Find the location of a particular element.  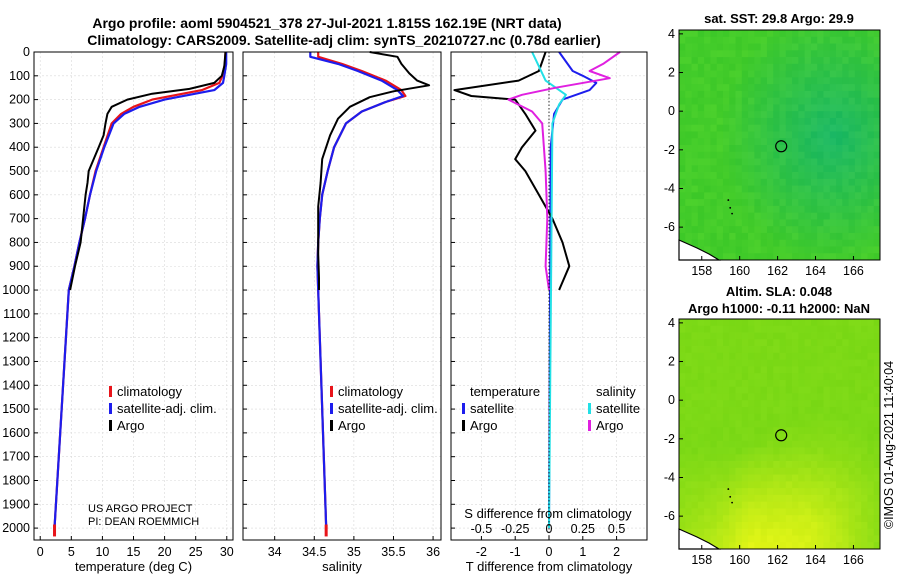

legend-label: satellite is located at coordinates (618, 408).